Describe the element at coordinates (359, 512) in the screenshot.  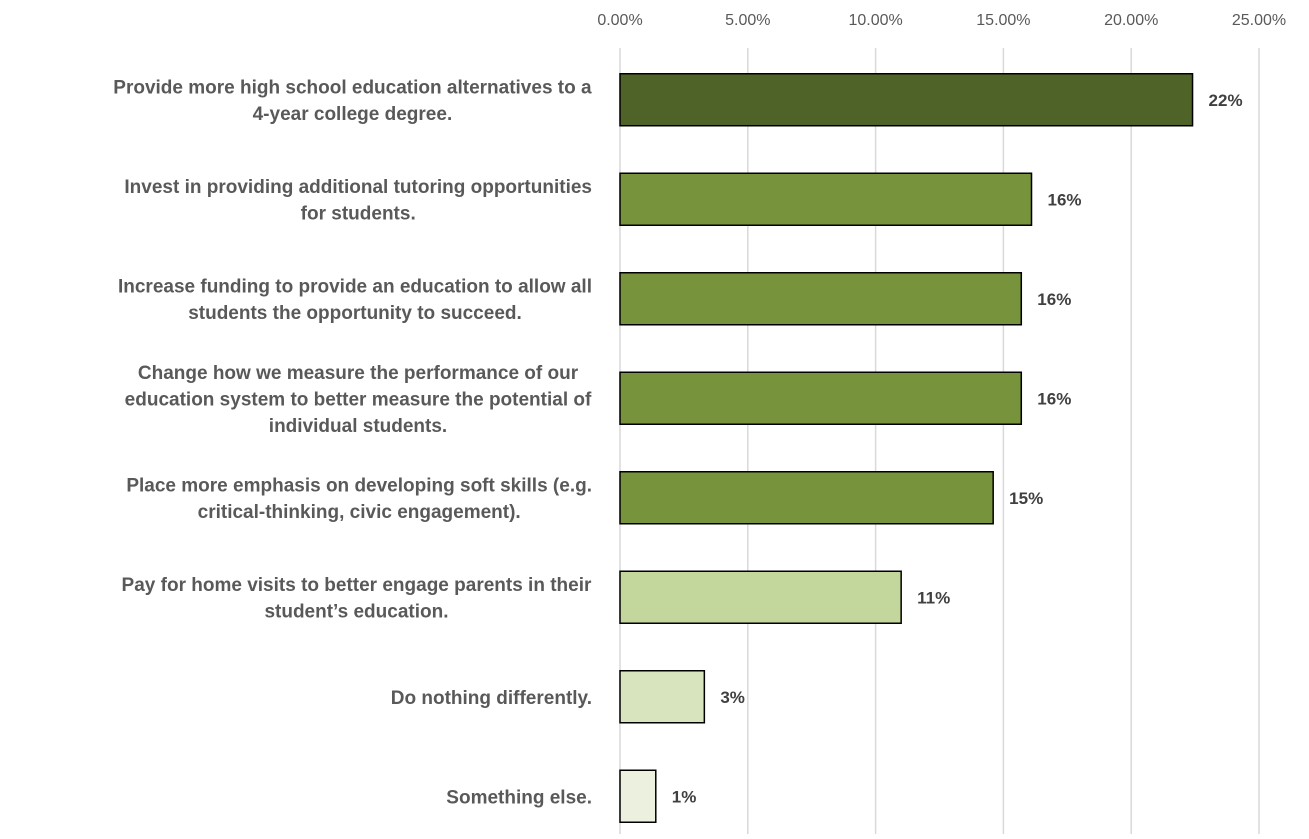
I see `category-label-line: critical-thinking, civic engagement).` at that location.